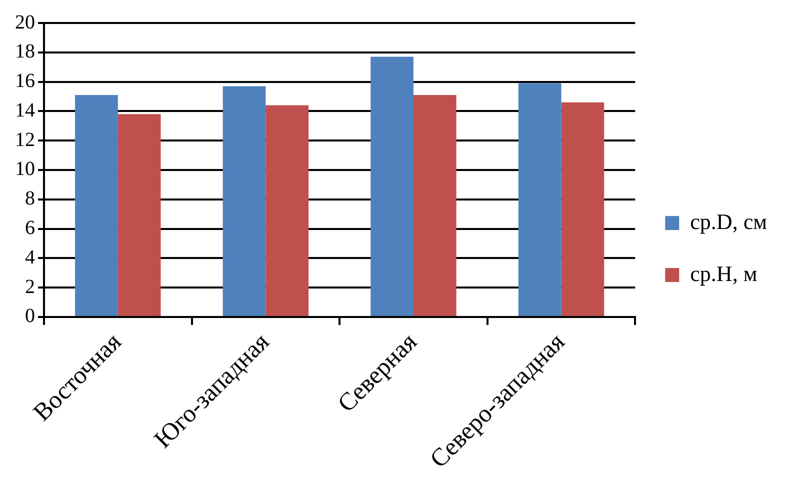 This screenshot has width=795, height=486. Describe the element at coordinates (25, 81) in the screenshot. I see `y-tick-label: 16` at that location.